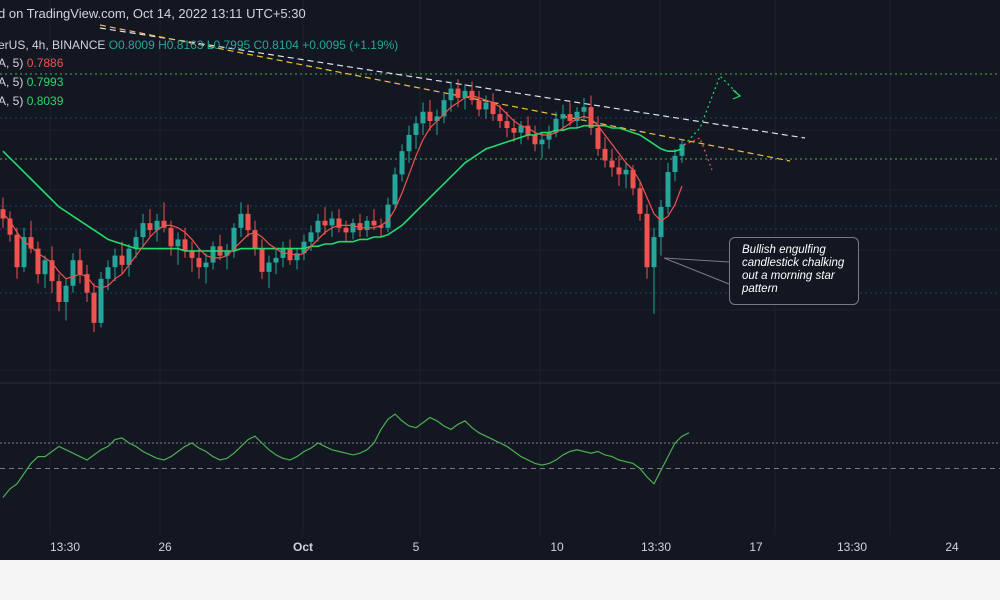 Image resolution: width=1000 pixels, height=600 pixels. What do you see at coordinates (342, 188) in the screenshot?
I see `ma-slow-line` at bounding box center [342, 188].